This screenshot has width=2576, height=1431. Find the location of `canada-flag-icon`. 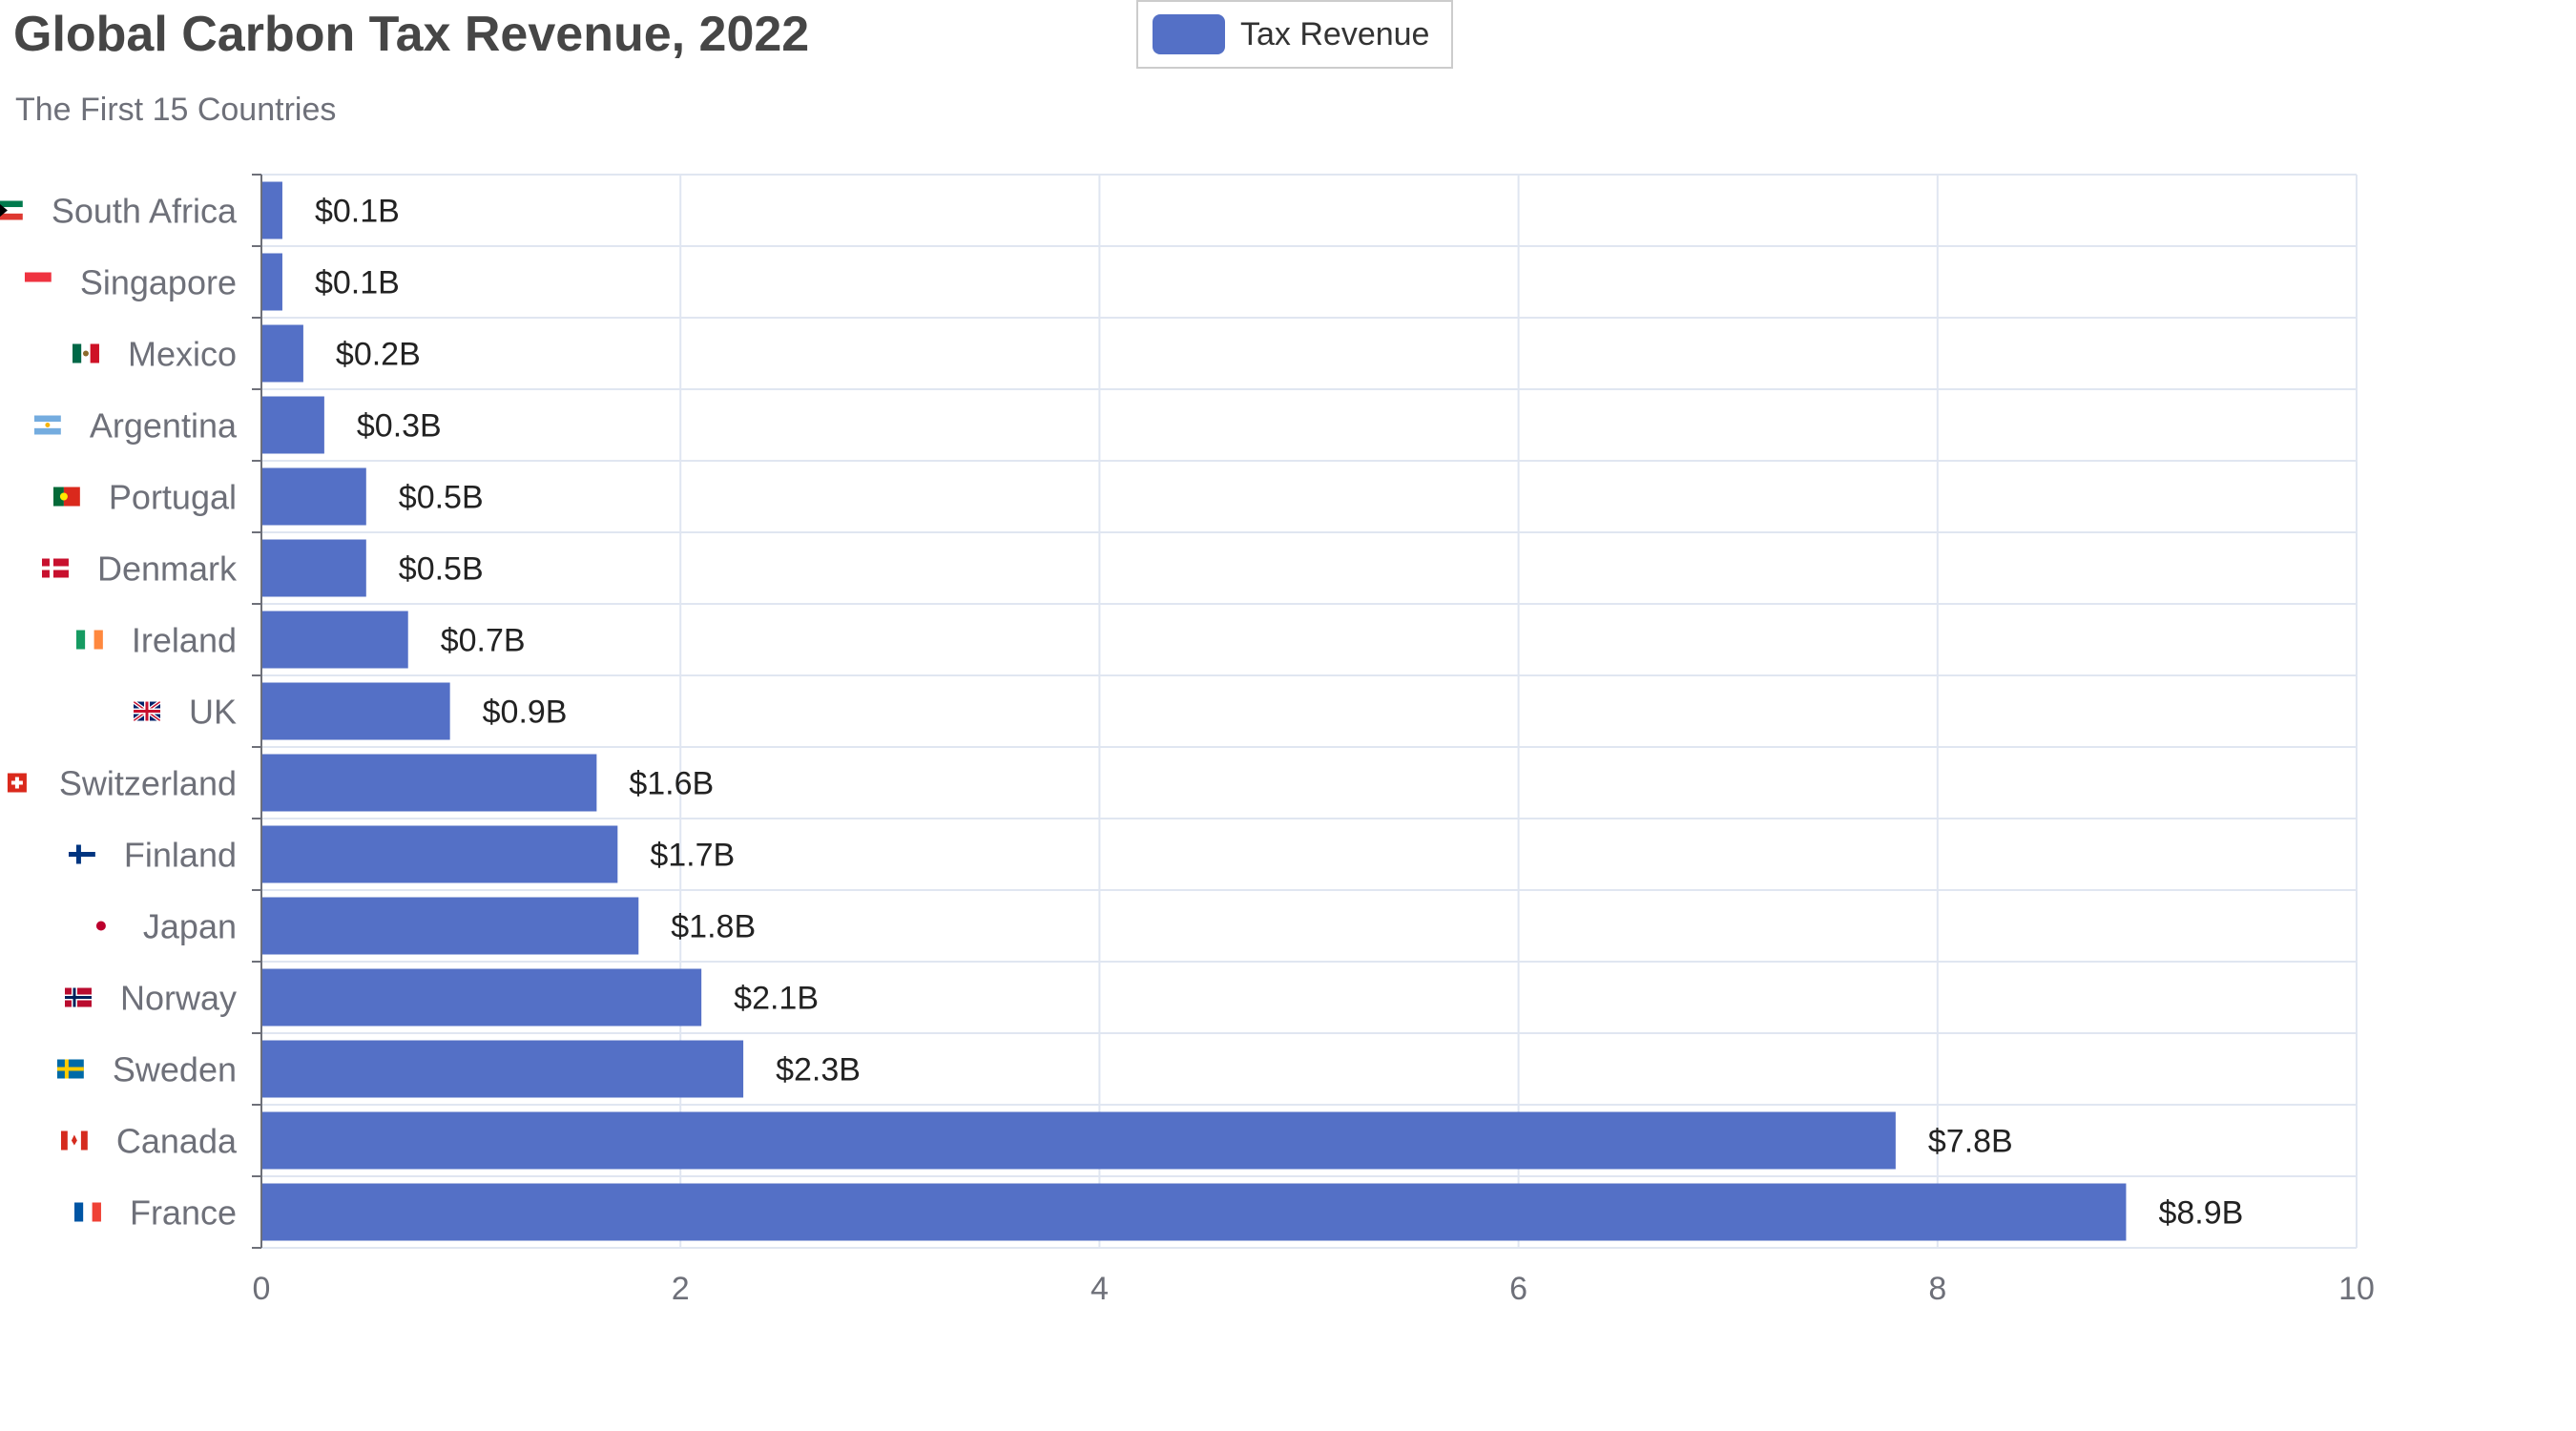

canada-flag-icon is located at coordinates (74, 1140).